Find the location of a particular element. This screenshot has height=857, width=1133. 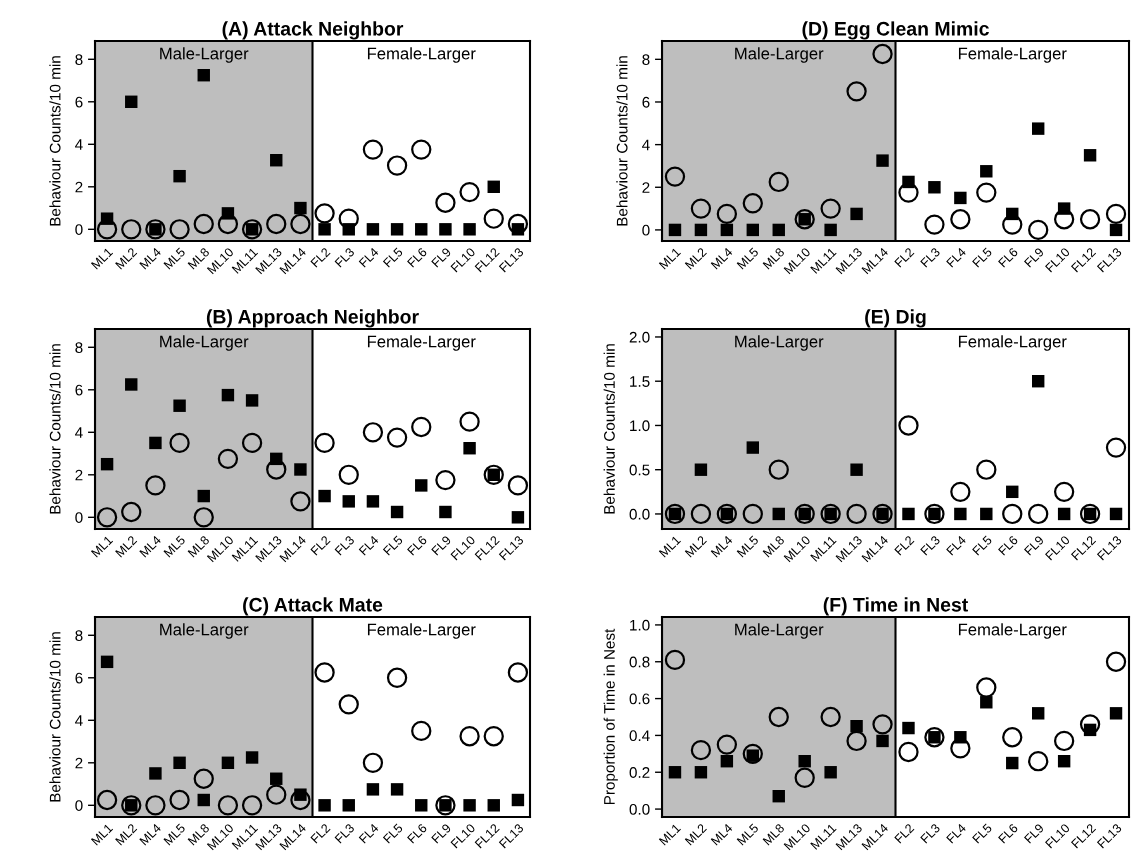

y-axis-title: Proportion of Time in Nest is located at coordinates (610, 716).